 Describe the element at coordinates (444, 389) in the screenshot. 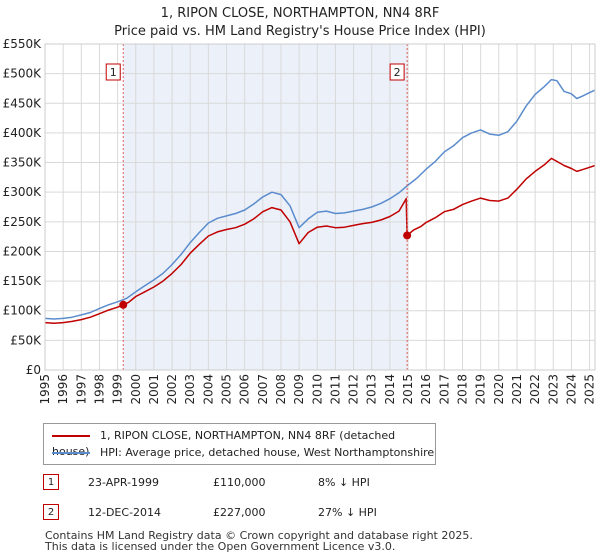

I see `x-tick-label: 2017` at that location.